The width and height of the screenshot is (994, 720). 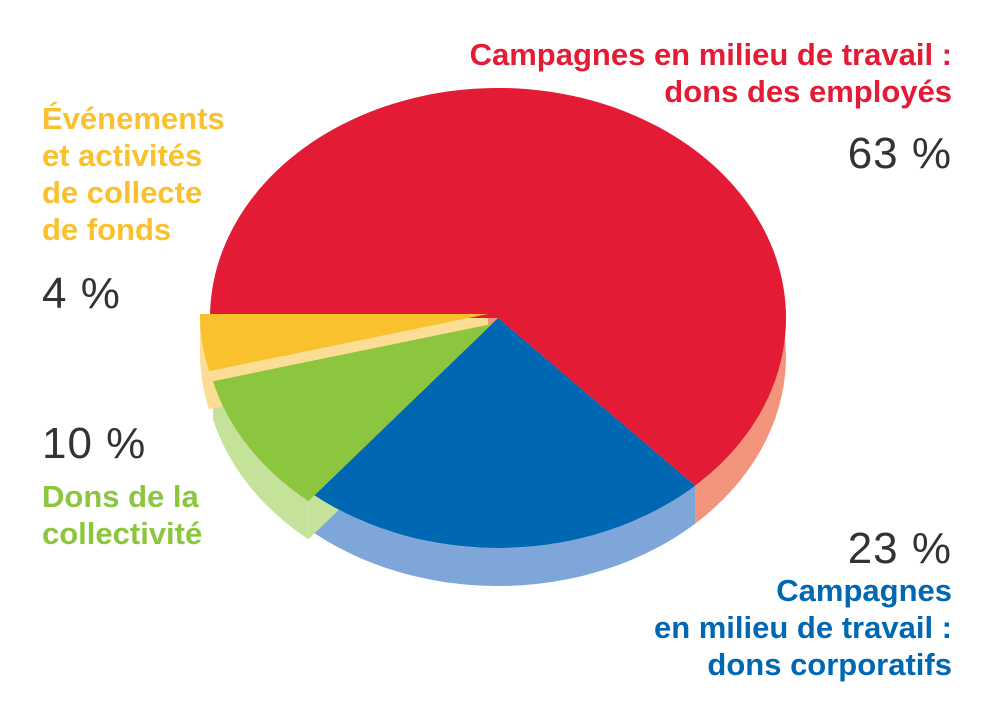 I want to click on slice-label-line: dons des employés, so click(x=808, y=91).